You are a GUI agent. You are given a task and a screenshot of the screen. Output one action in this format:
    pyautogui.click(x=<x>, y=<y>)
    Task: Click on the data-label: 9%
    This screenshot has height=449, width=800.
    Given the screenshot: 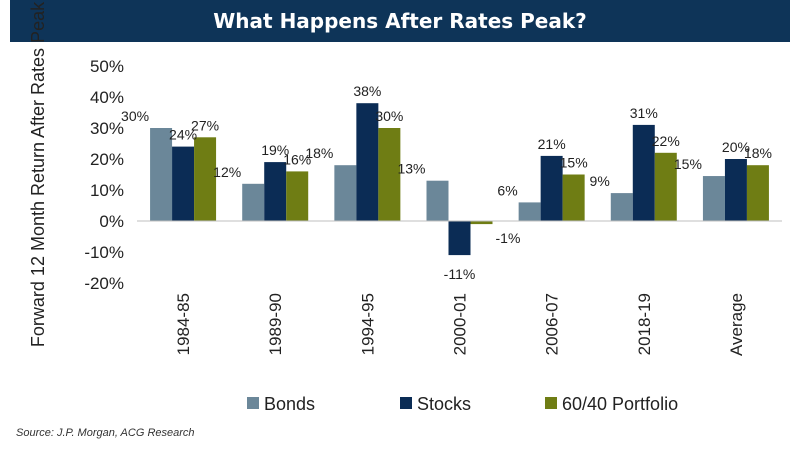 What is the action you would take?
    pyautogui.click(x=600, y=181)
    